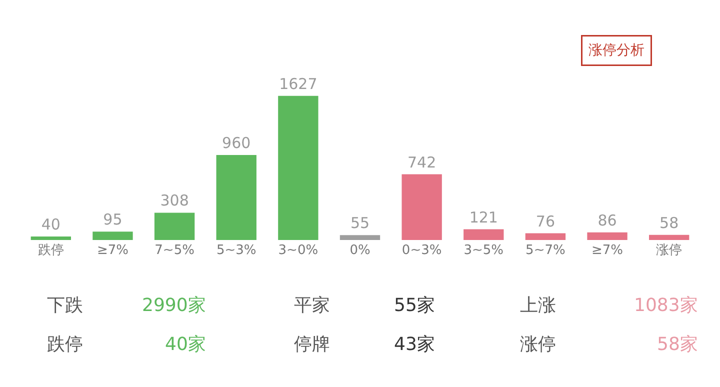 The image size is (720, 387). What do you see at coordinates (298, 250) in the screenshot?
I see `x-tick-label: 3~0%` at bounding box center [298, 250].